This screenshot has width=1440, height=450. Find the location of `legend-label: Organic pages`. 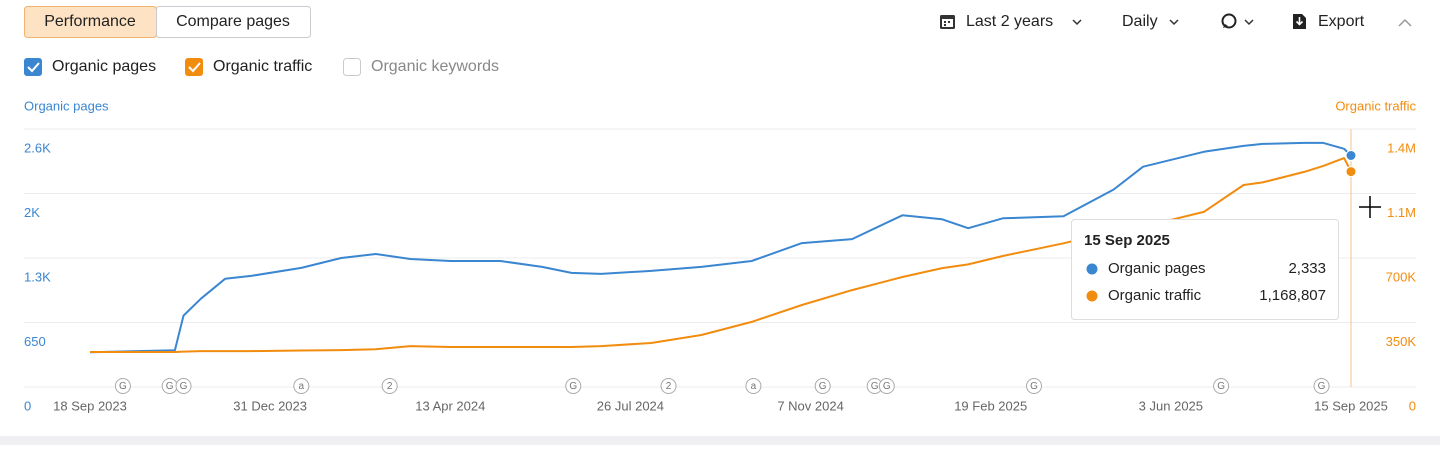

legend-label: Organic pages is located at coordinates (104, 66).